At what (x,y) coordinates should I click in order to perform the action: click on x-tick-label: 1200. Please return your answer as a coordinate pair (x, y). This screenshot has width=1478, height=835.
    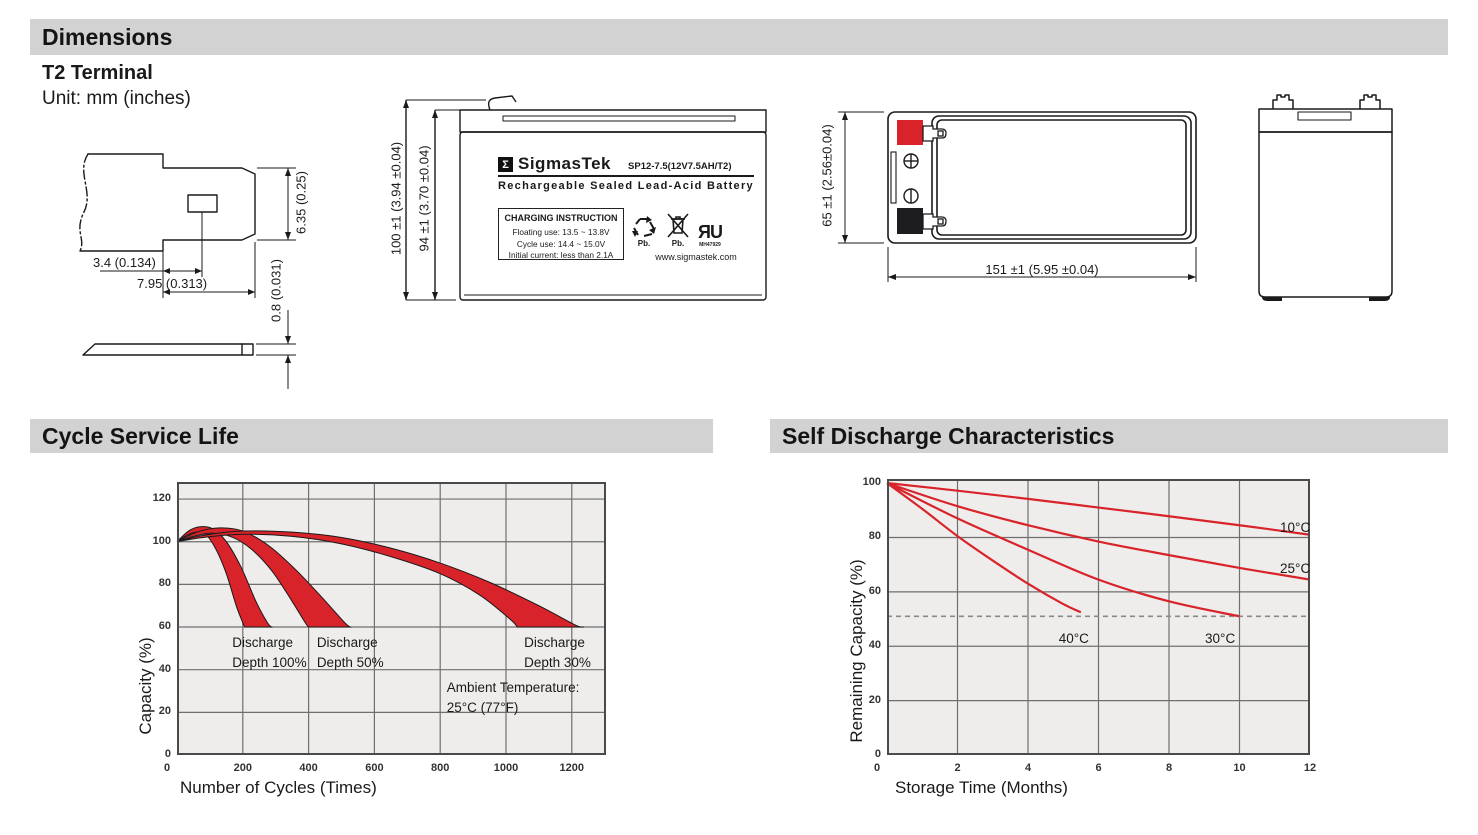
    Looking at the image, I should click on (572, 768).